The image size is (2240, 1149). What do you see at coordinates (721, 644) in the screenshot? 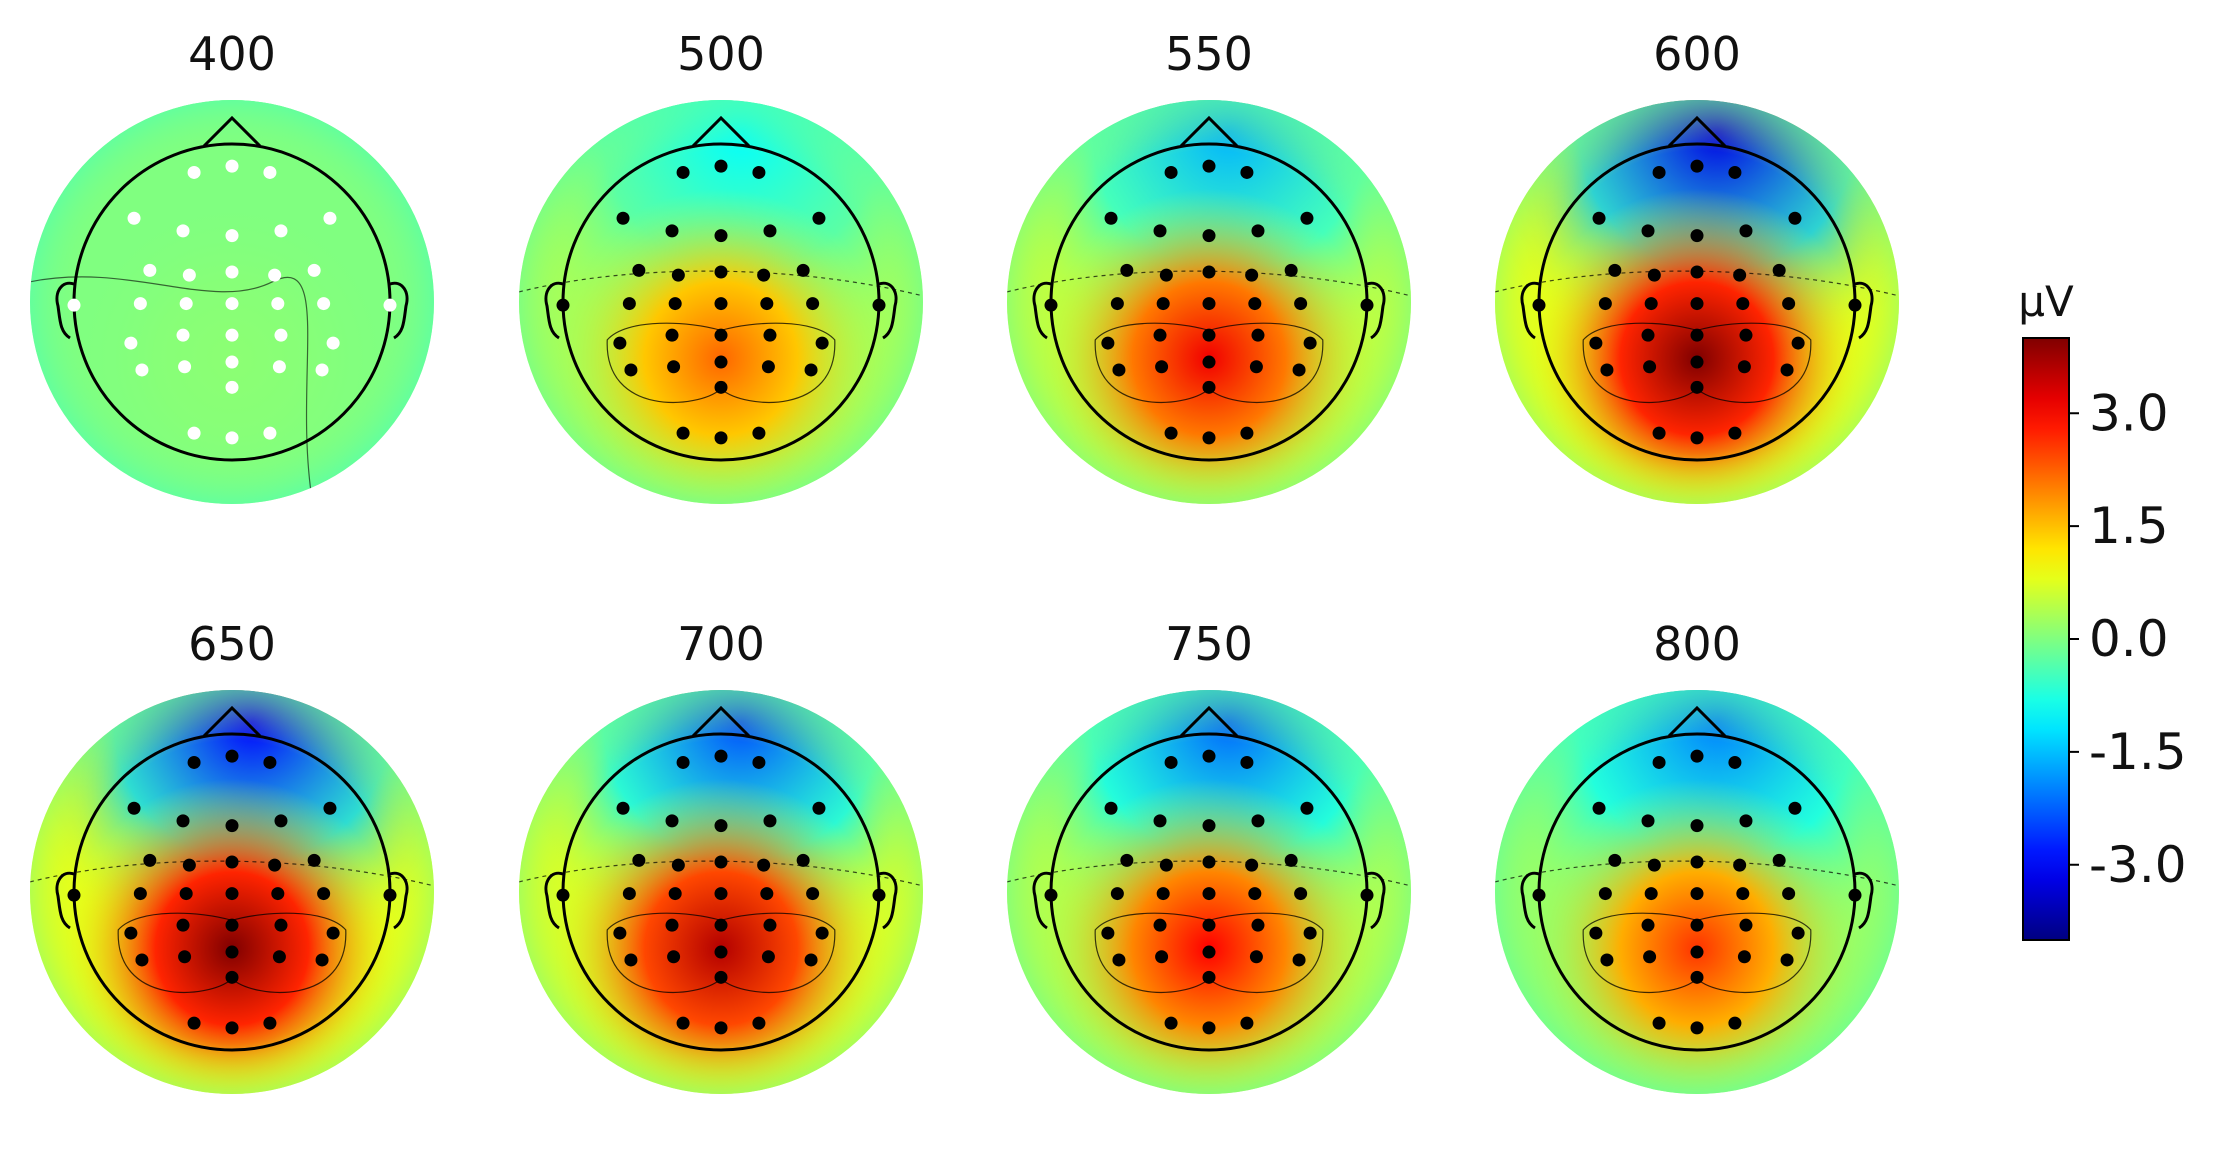
I see `panel-title: 700` at bounding box center [721, 644].